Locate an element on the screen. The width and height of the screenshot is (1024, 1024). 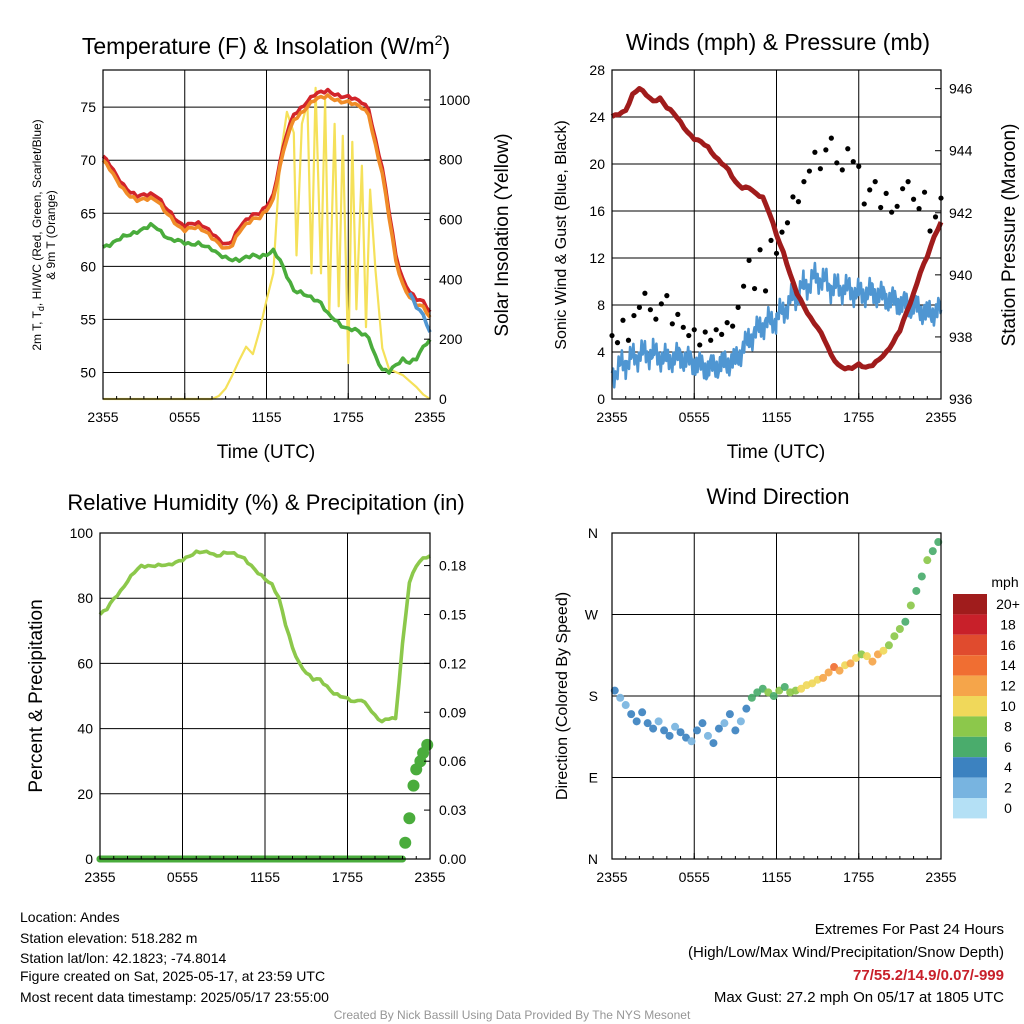
temp-y-left-tick: 70 is located at coordinates (88, 160).